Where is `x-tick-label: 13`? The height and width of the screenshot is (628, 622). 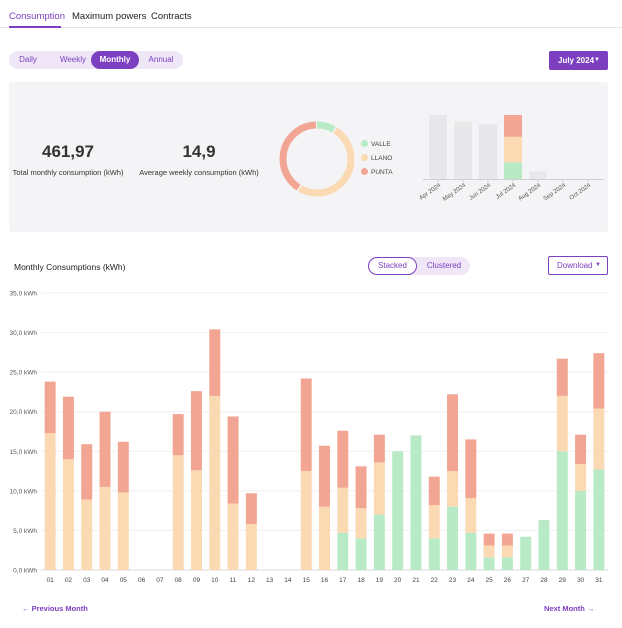 x-tick-label: 13 is located at coordinates (270, 580).